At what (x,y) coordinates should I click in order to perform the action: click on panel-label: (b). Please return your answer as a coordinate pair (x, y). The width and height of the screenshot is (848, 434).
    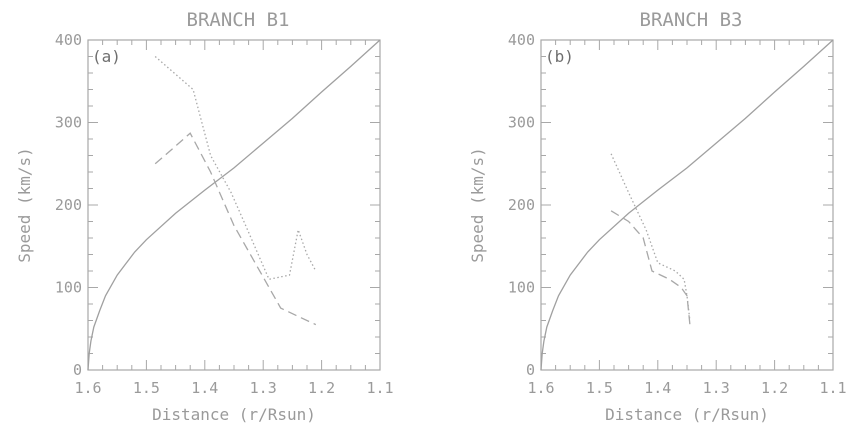
    Looking at the image, I should click on (559, 56).